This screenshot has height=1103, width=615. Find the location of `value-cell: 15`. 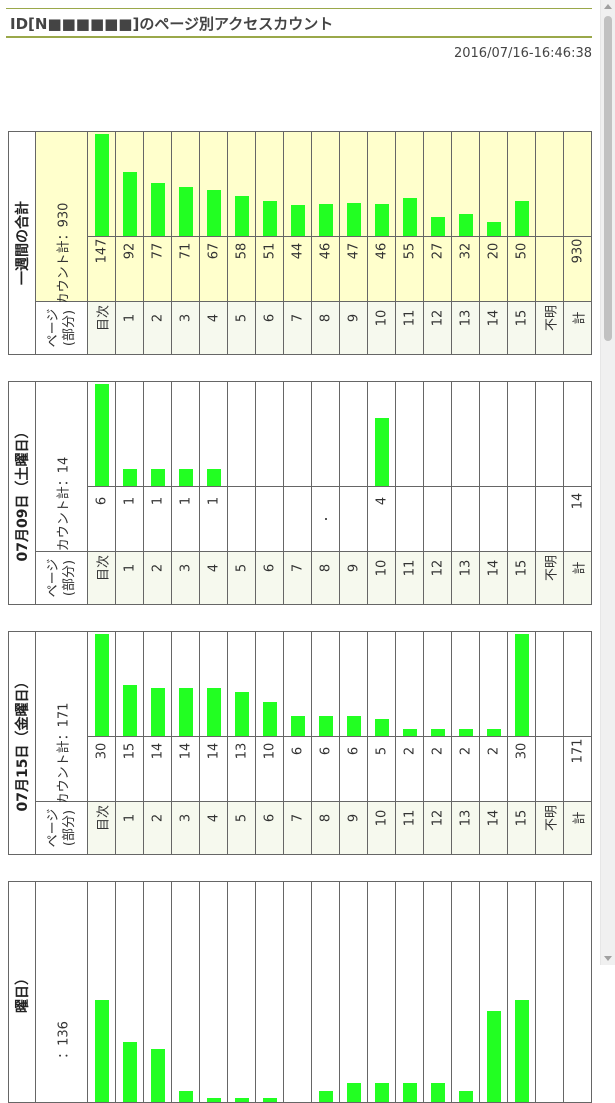

value-cell: 15 is located at coordinates (129, 769).